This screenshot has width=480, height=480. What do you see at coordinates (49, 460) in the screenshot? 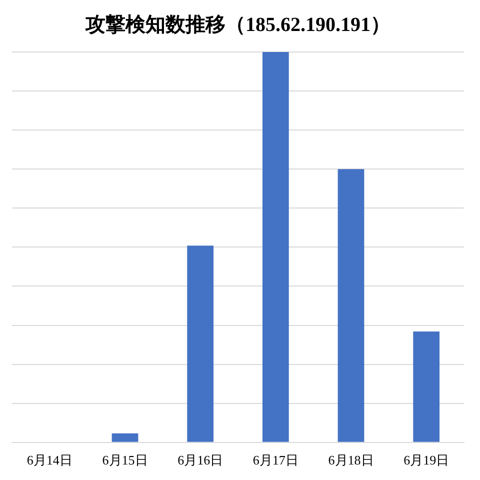
I see `x-tick-label: 6月14日` at bounding box center [49, 460].